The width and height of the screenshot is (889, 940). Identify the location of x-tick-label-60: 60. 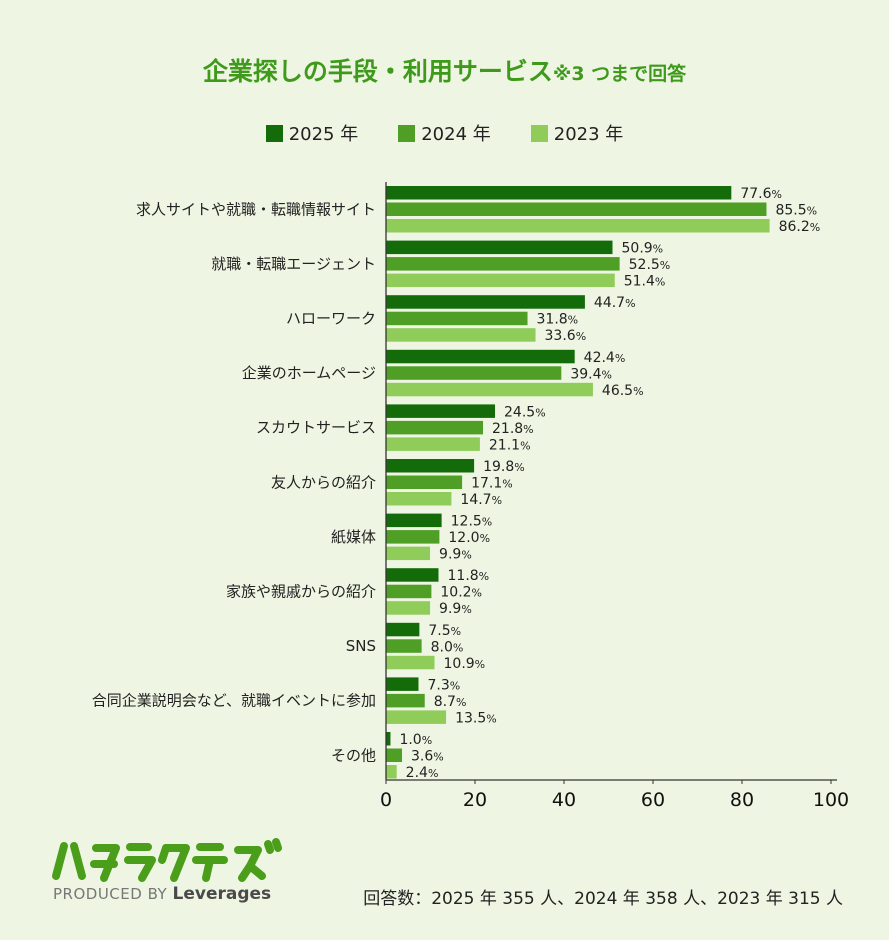
(653, 800).